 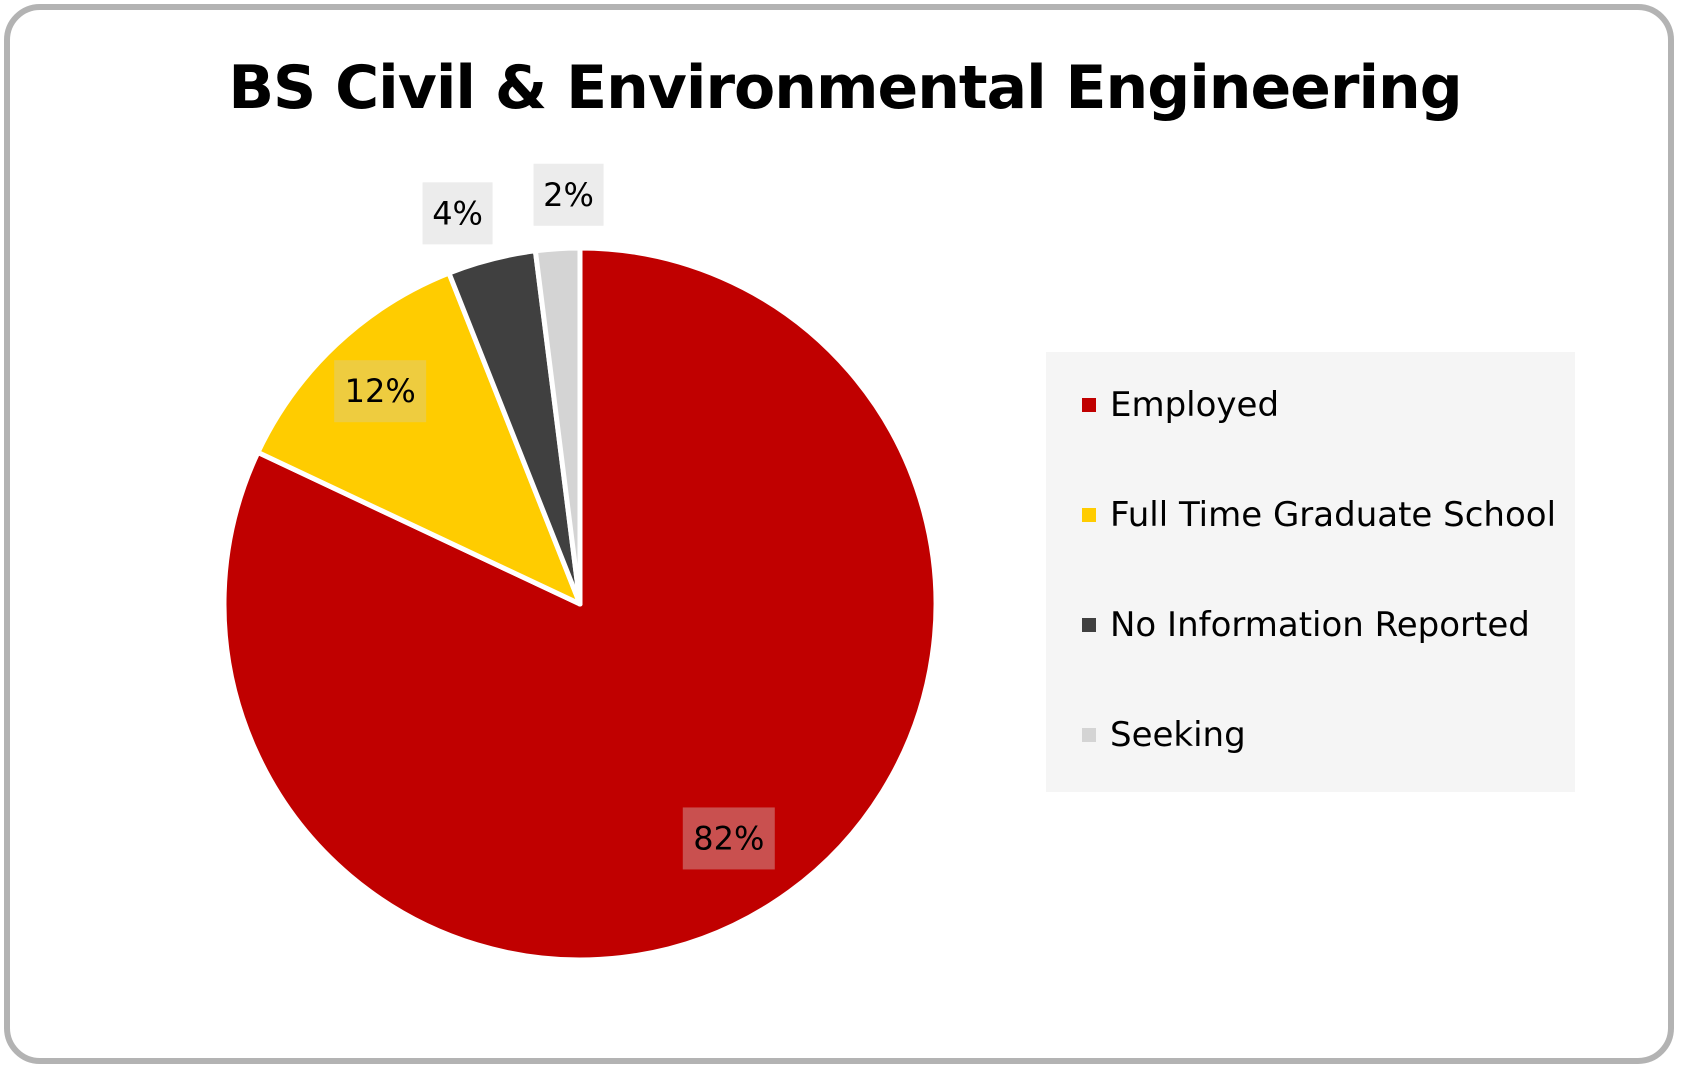 I want to click on pie-slice-seeking, so click(x=557, y=426).